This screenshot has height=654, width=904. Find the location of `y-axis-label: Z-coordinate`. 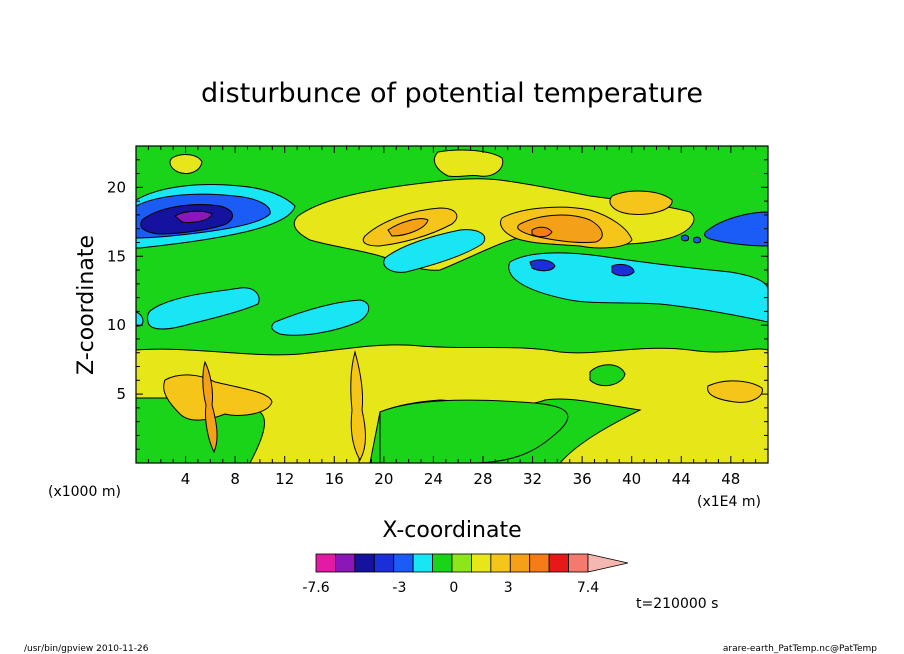

y-axis-label: Z-coordinate is located at coordinates (86, 305).